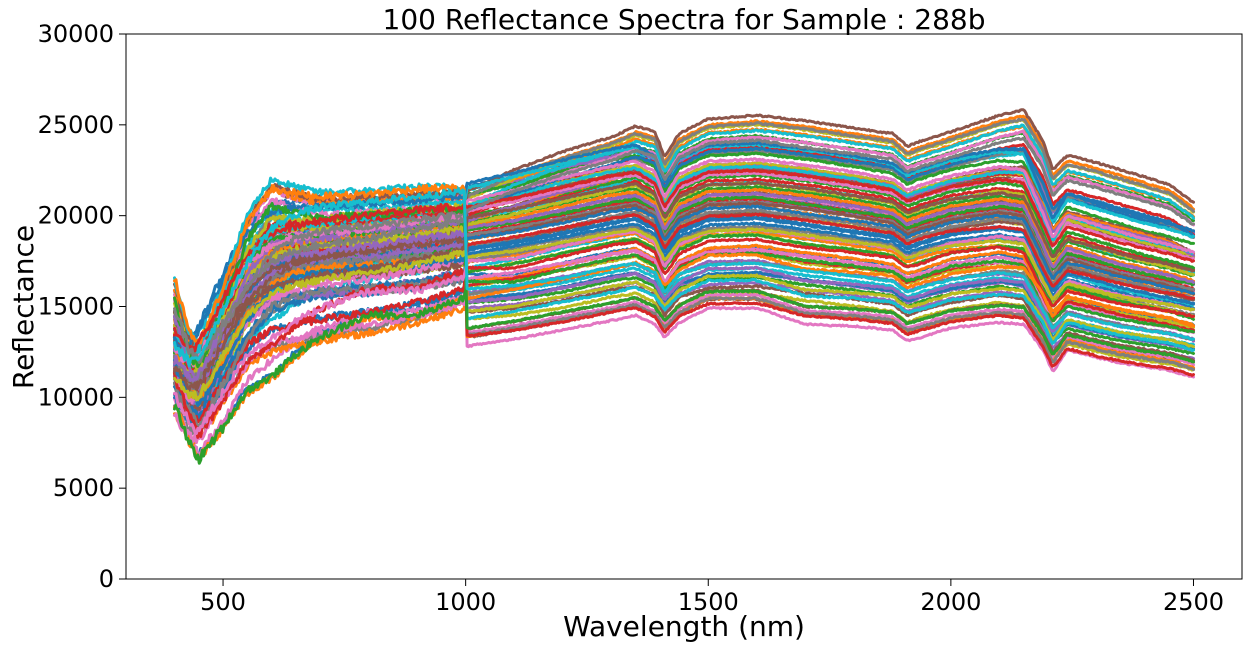  I want to click on x-axis-label: Wavelength (nm), so click(684, 626).